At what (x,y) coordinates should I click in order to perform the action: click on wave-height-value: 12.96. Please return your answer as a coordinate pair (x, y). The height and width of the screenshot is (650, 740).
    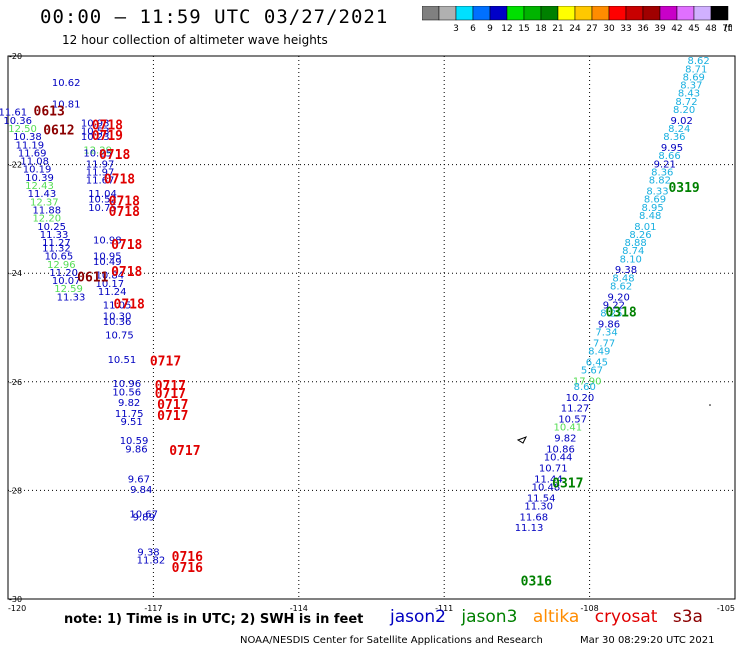
    Looking at the image, I should click on (61, 265).